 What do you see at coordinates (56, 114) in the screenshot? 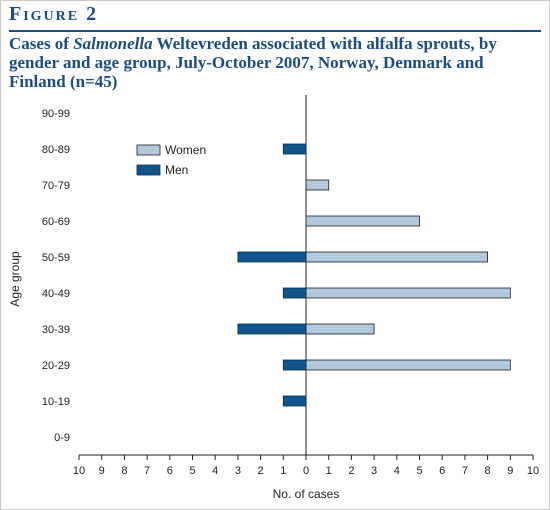
I see `y-tick-label: 90-99` at bounding box center [56, 114].